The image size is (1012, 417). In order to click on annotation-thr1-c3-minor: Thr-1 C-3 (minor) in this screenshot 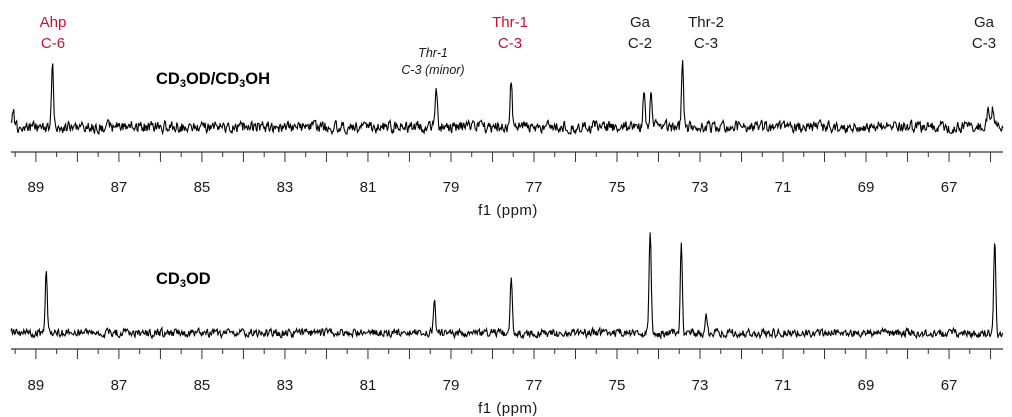, I will do `click(433, 61)`.